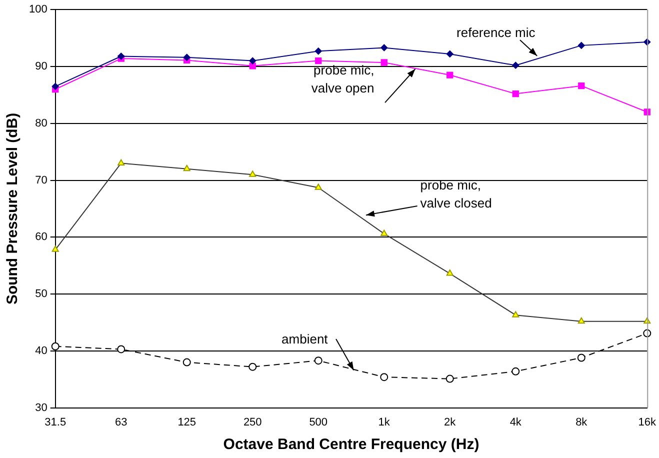 This screenshot has width=659, height=458. I want to click on text: probe mic, valve closed, so click(456, 194).